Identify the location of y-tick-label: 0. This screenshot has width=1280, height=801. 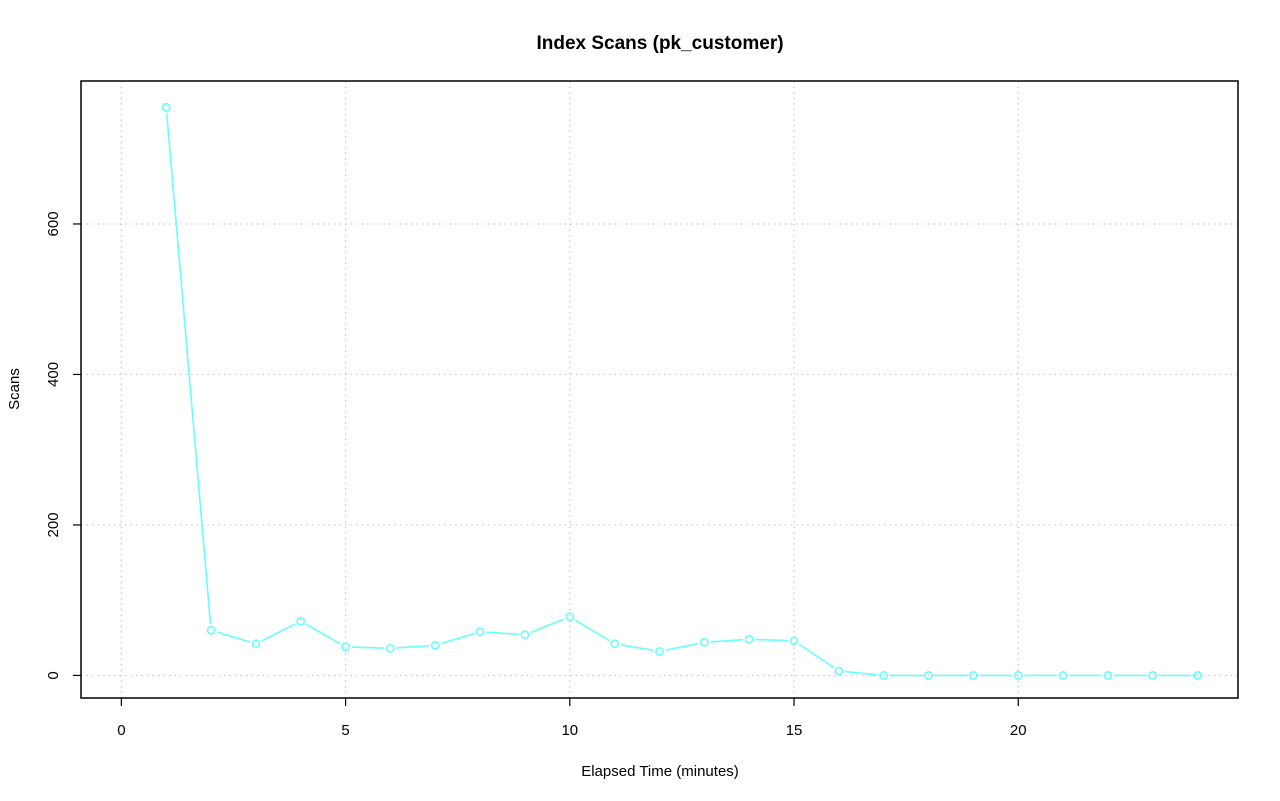
(53, 675).